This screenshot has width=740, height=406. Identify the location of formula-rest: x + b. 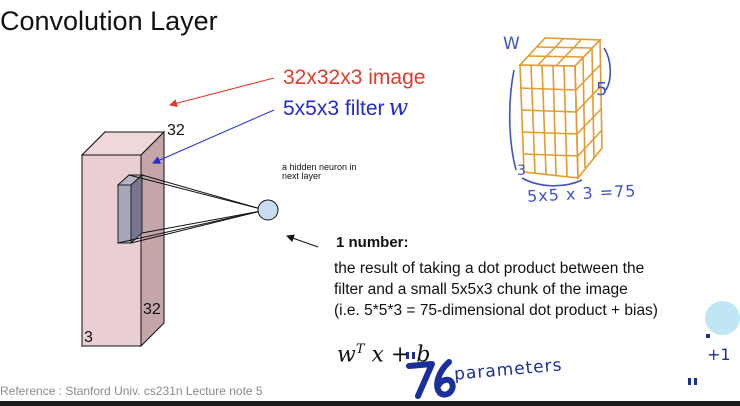
(397, 355).